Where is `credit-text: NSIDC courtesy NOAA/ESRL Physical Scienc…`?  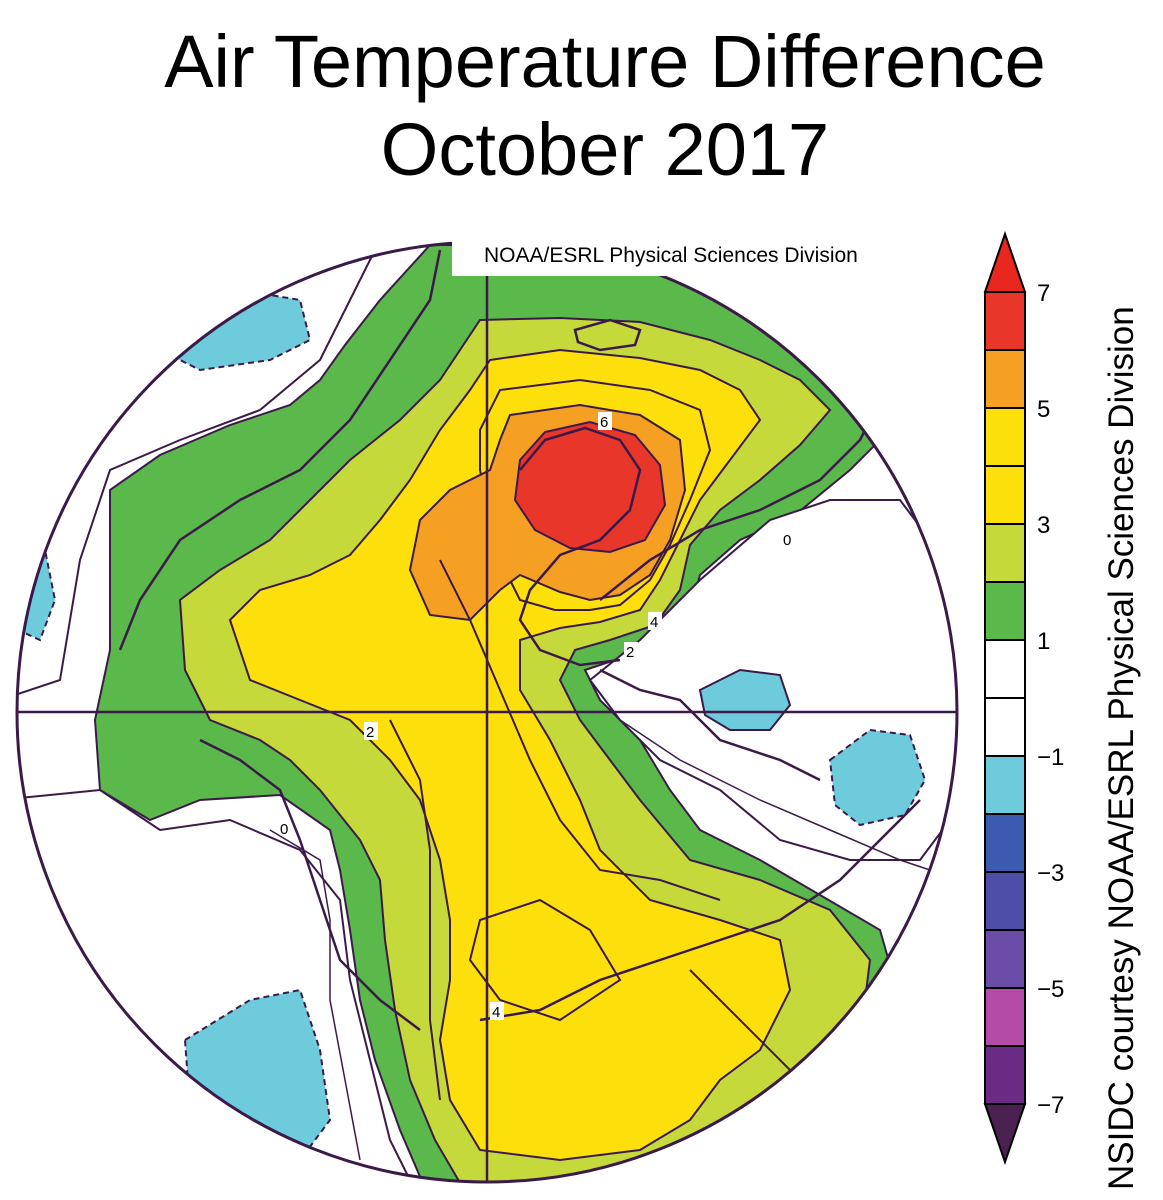 credit-text: NSIDC courtesy NOAA/ESRL Physical Scienc… is located at coordinates (1121, 748).